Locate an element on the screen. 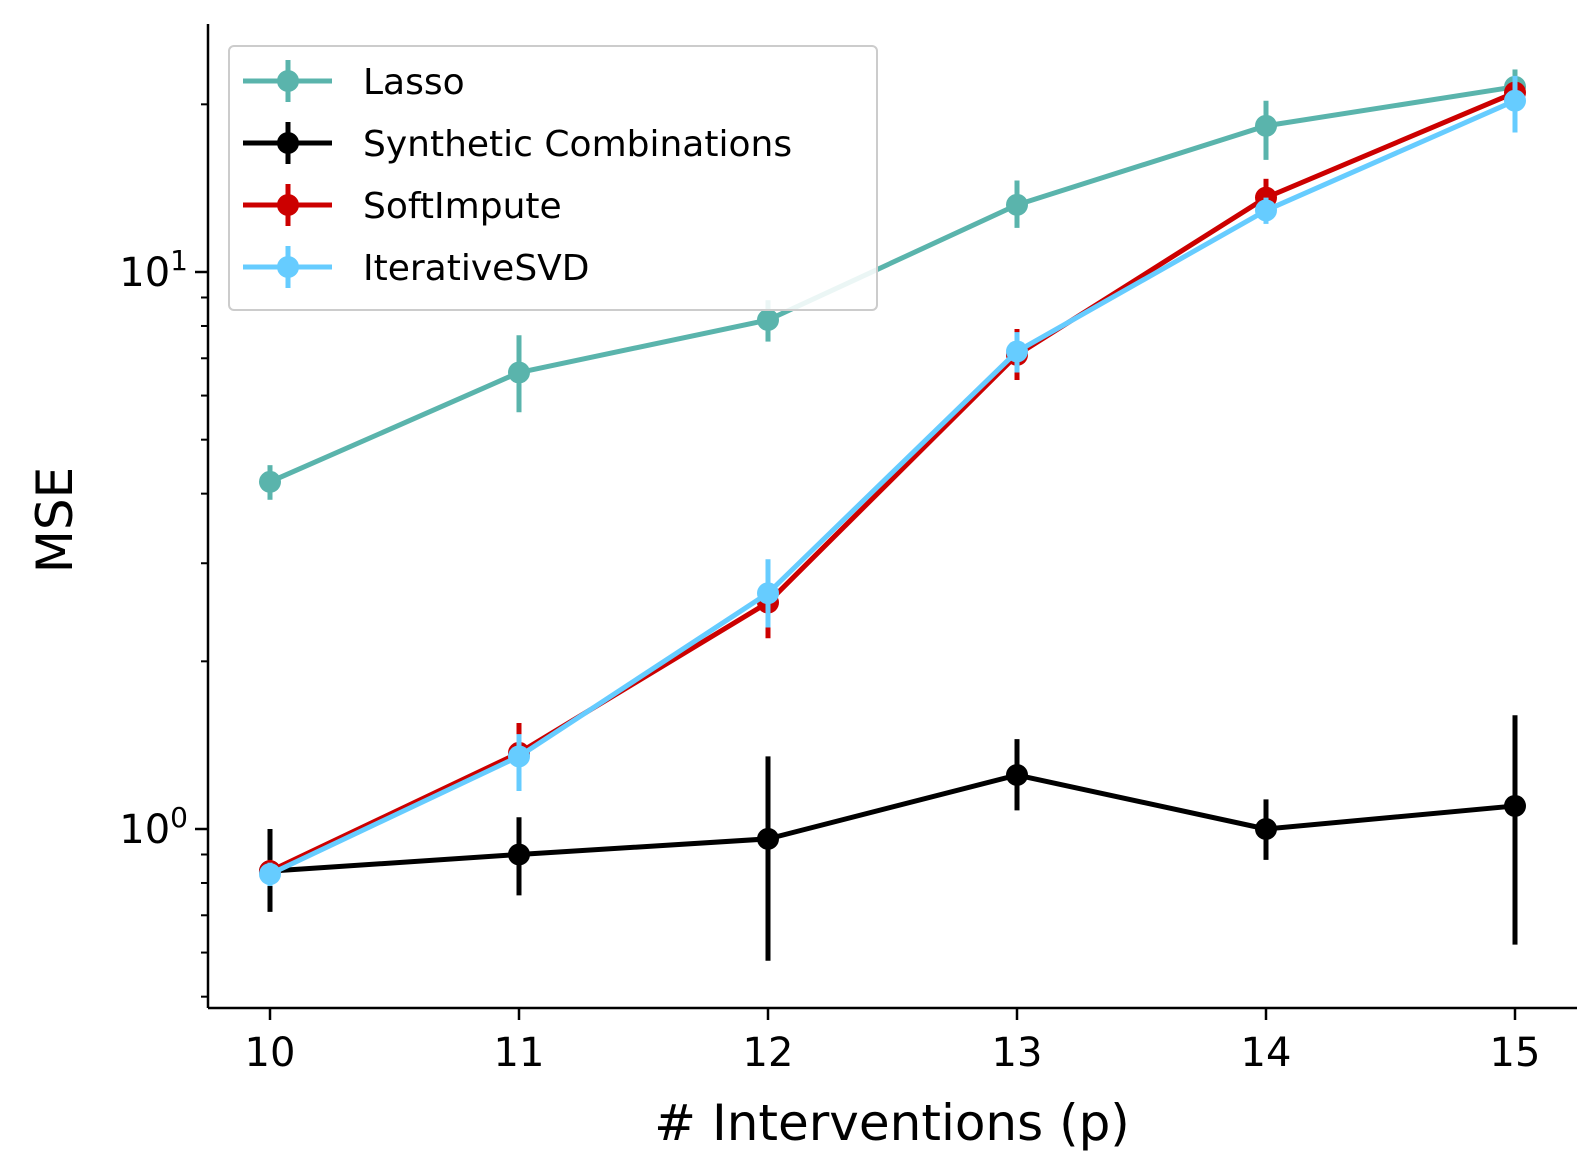 This screenshot has width=1596, height=1176. series-line is located at coordinates (892, 823).